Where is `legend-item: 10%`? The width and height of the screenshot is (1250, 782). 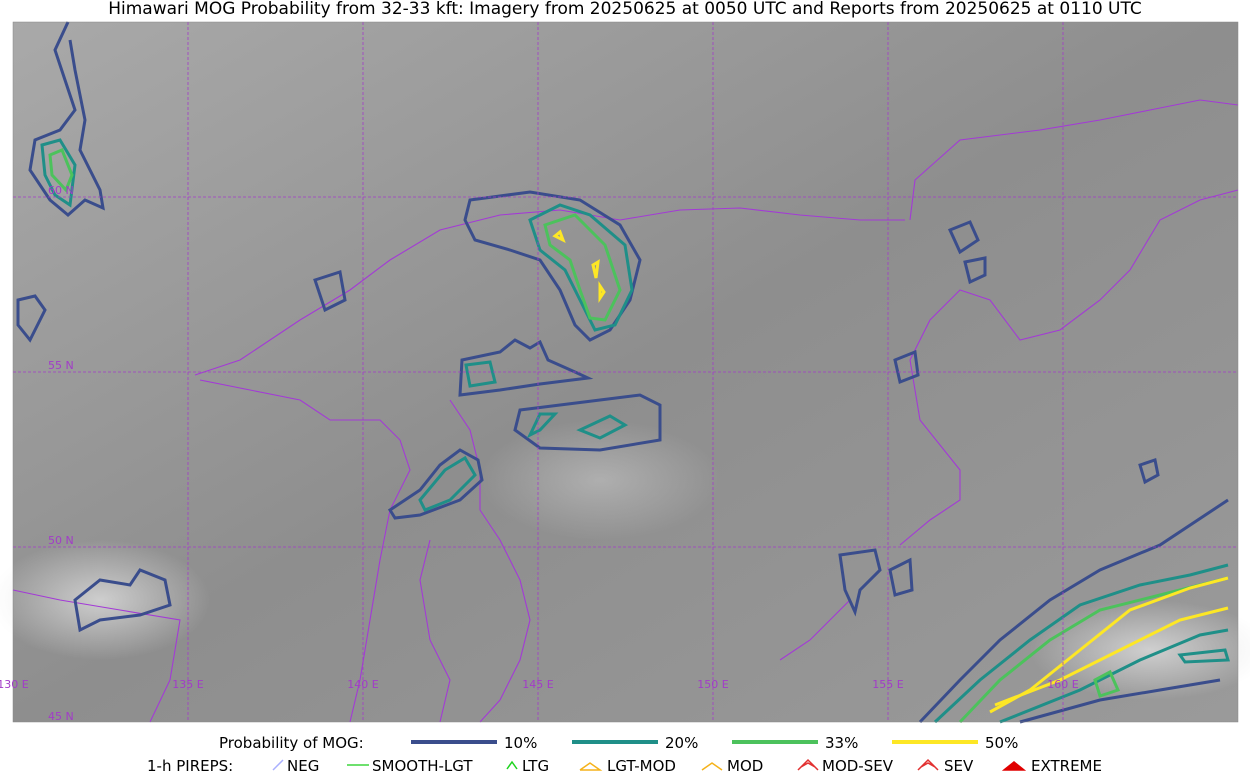
legend-item: 10% is located at coordinates (520, 743).